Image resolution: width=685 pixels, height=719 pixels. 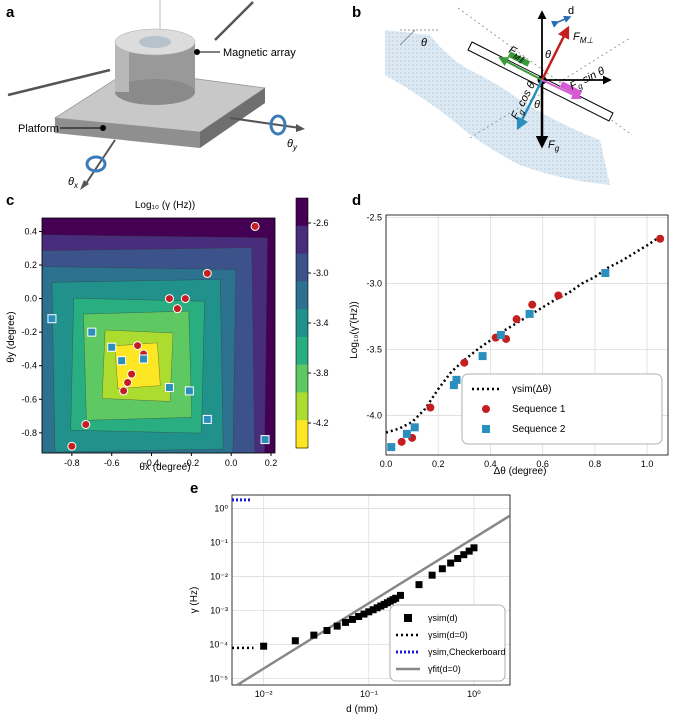 What do you see at coordinates (555, 53) in the screenshot?
I see `FM-perp-arrow` at bounding box center [555, 53].